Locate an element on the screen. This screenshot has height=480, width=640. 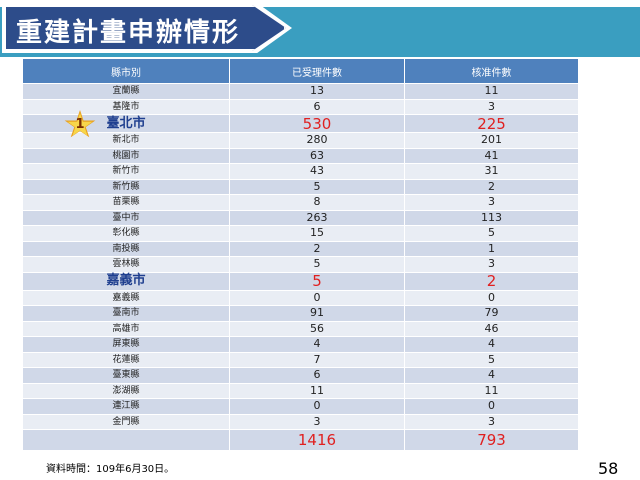
table-row: 新竹市 43 31 is located at coordinates (300, 171).